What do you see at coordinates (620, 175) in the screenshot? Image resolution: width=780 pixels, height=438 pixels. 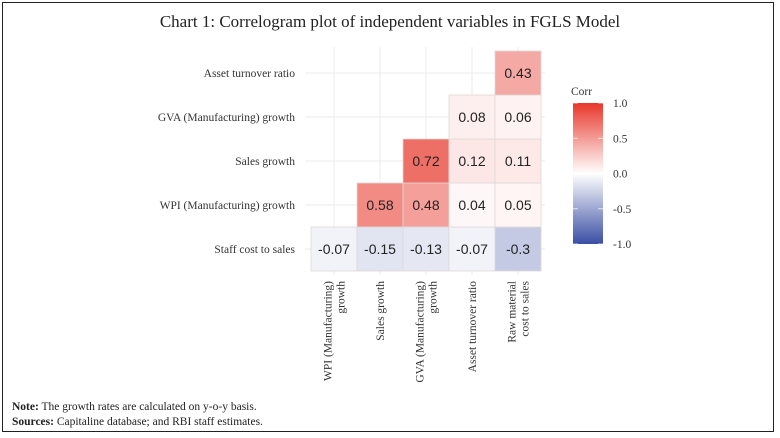 I see `legend-tick-label: 0.0` at bounding box center [620, 175].